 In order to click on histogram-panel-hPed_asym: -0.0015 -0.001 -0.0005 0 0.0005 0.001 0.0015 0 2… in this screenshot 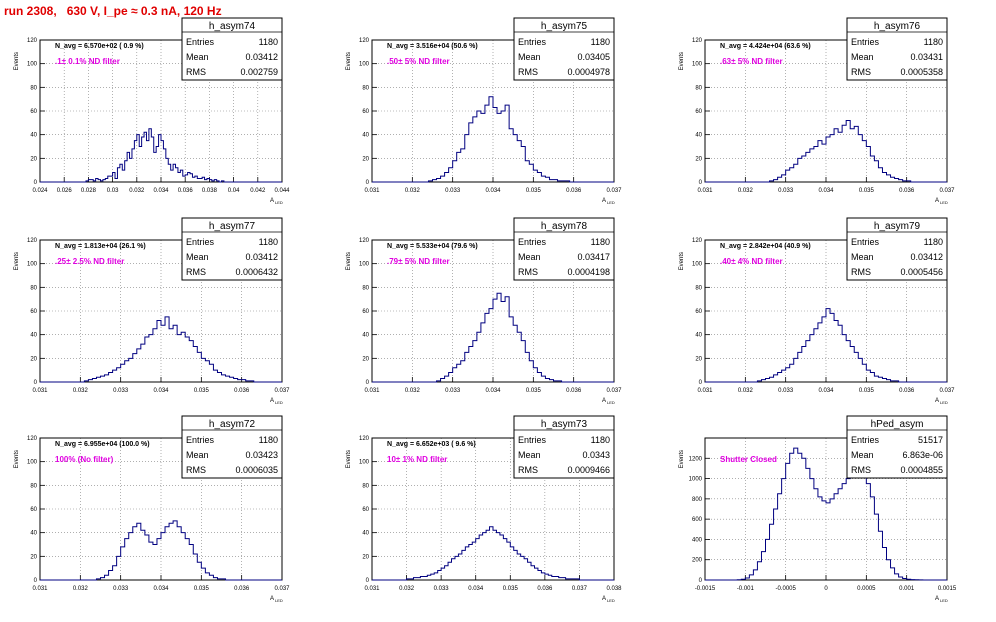, I will do `click(818, 509)`.